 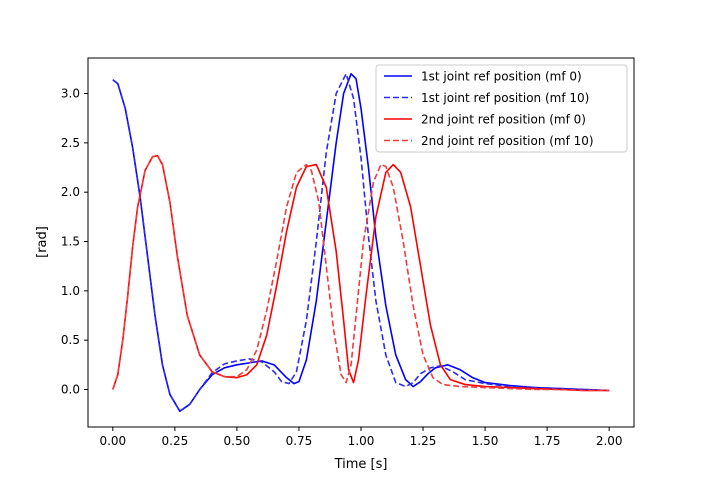 I want to click on x-tick-label: 0.50, so click(x=237, y=441).